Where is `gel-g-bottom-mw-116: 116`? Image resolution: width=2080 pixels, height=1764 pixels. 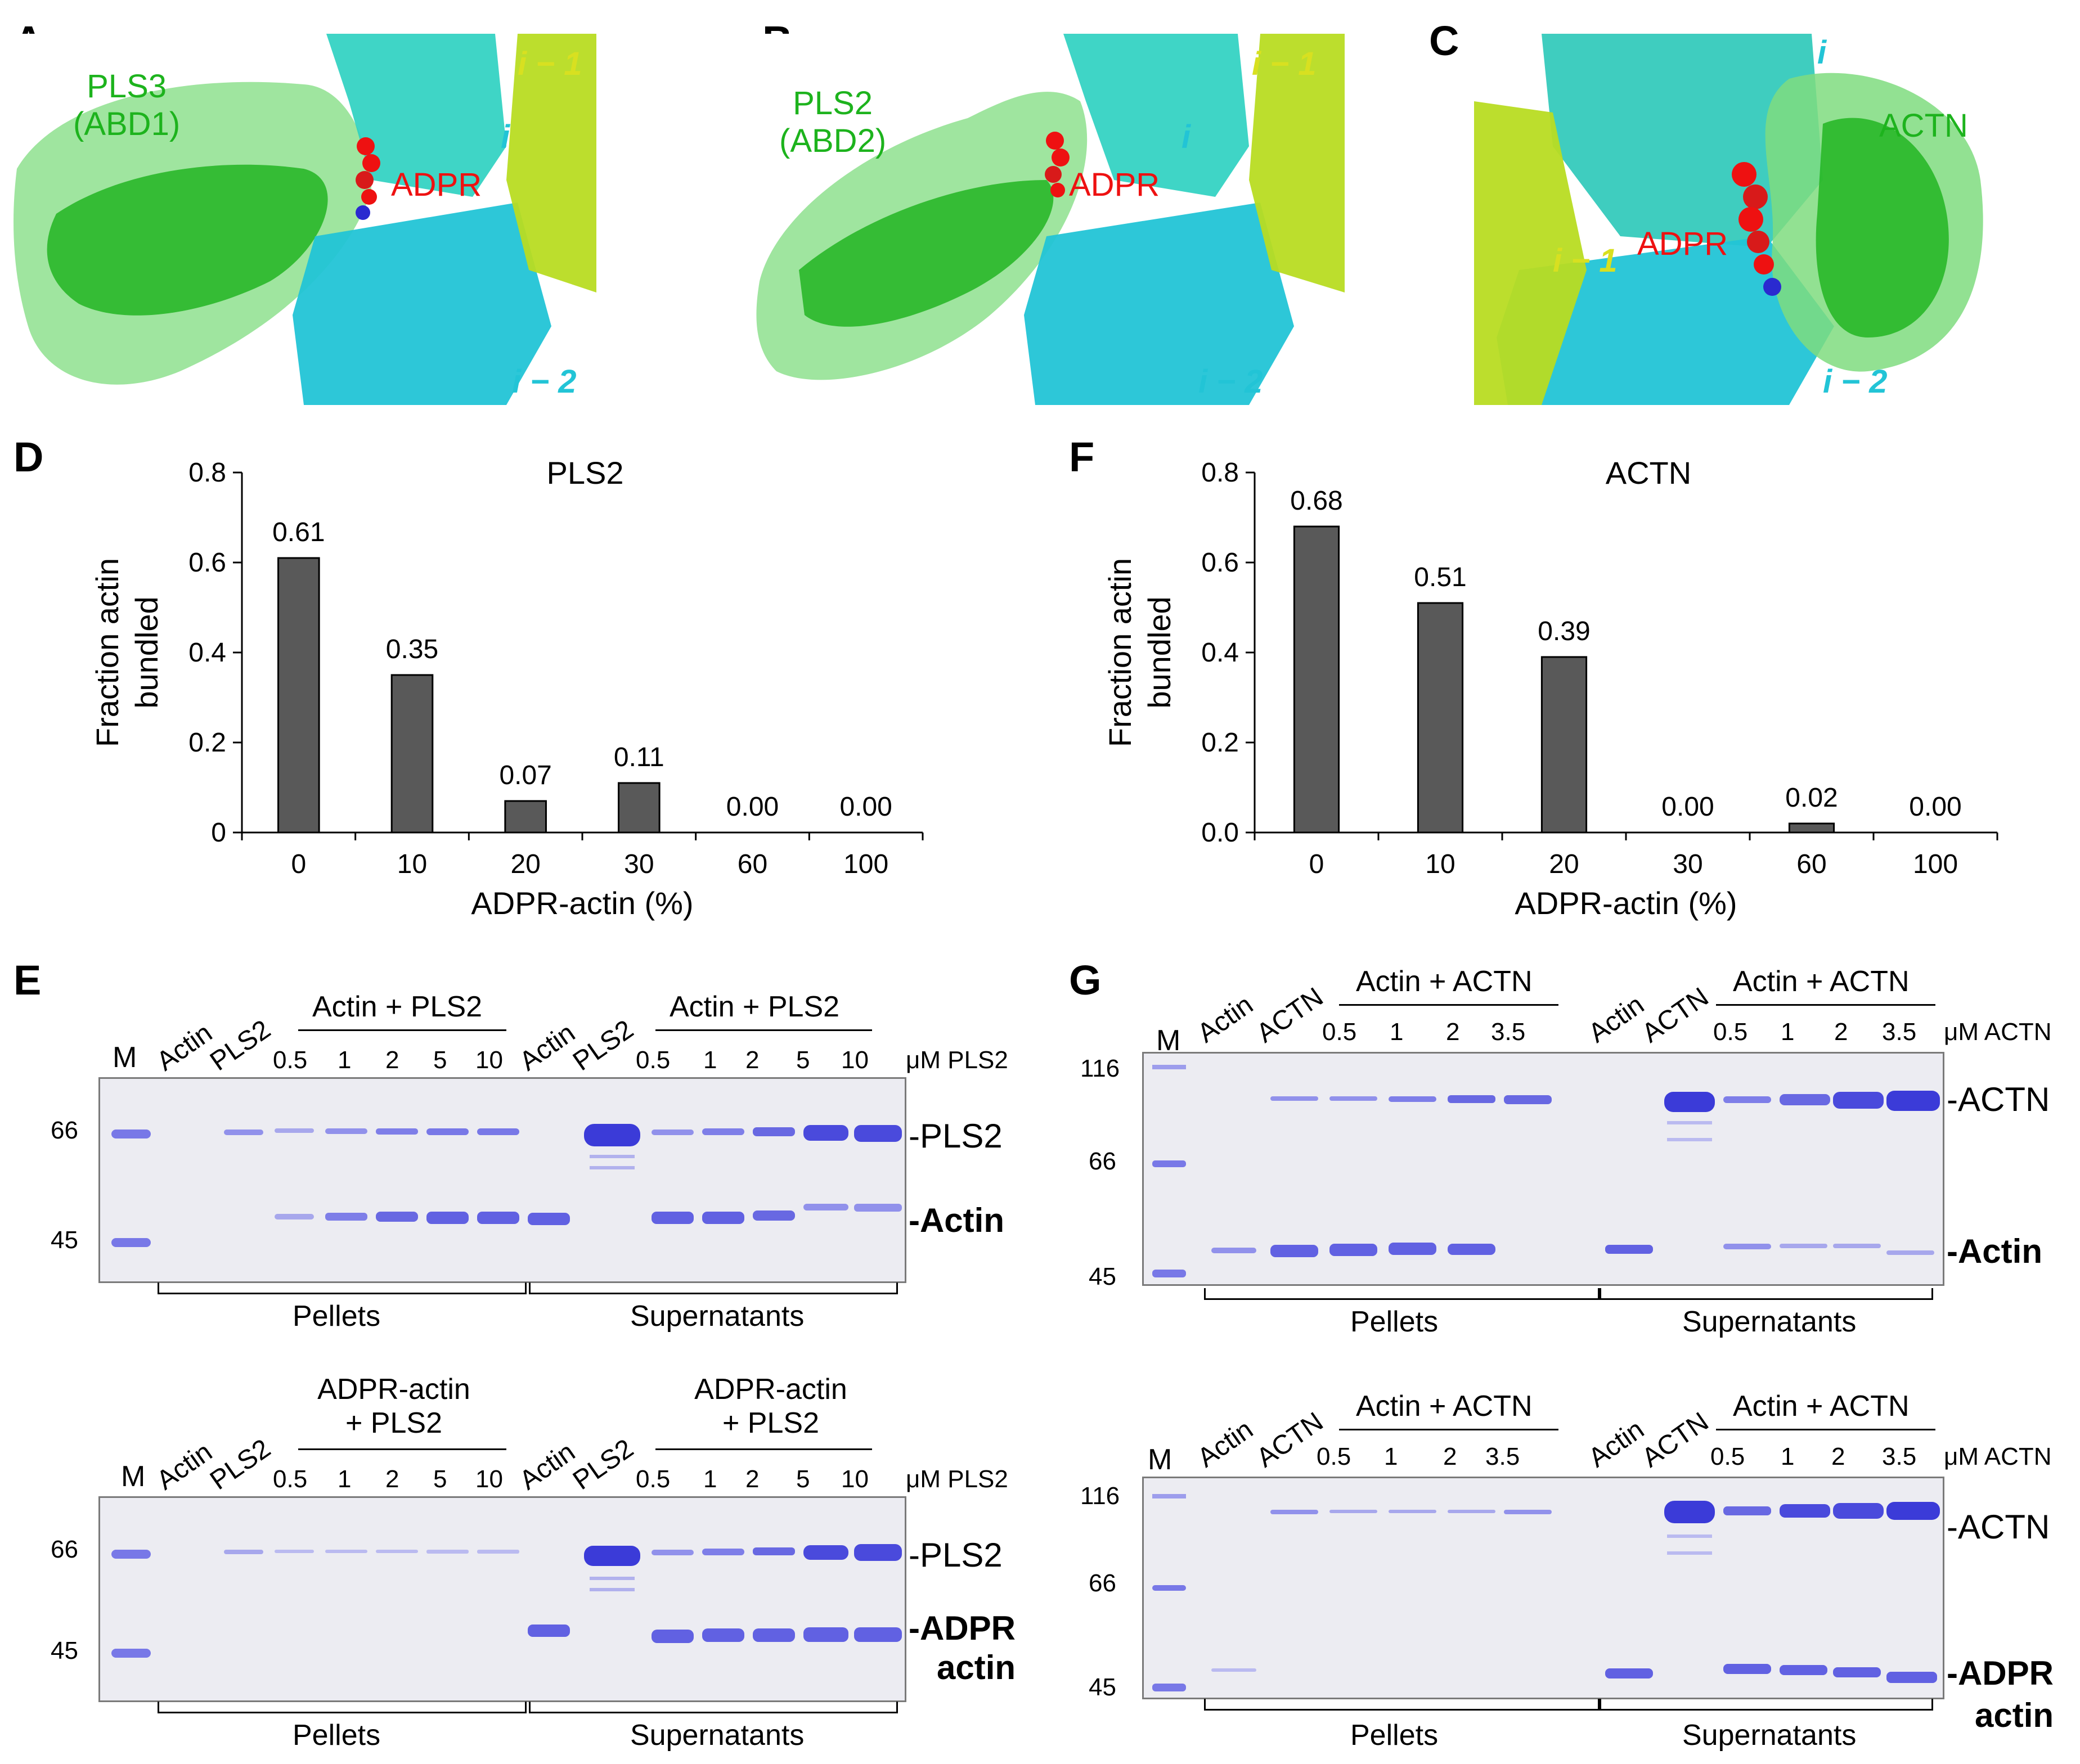 gel-g-bottom-mw-116: 116 is located at coordinates (1100, 1496).